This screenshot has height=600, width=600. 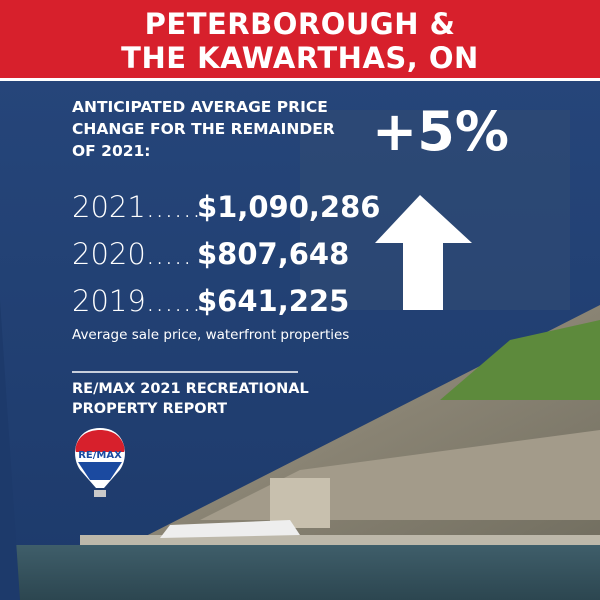 What do you see at coordinates (190, 389) in the screenshot?
I see `report-title: RE/MAX 2021 RECREATIONAL` at bounding box center [190, 389].